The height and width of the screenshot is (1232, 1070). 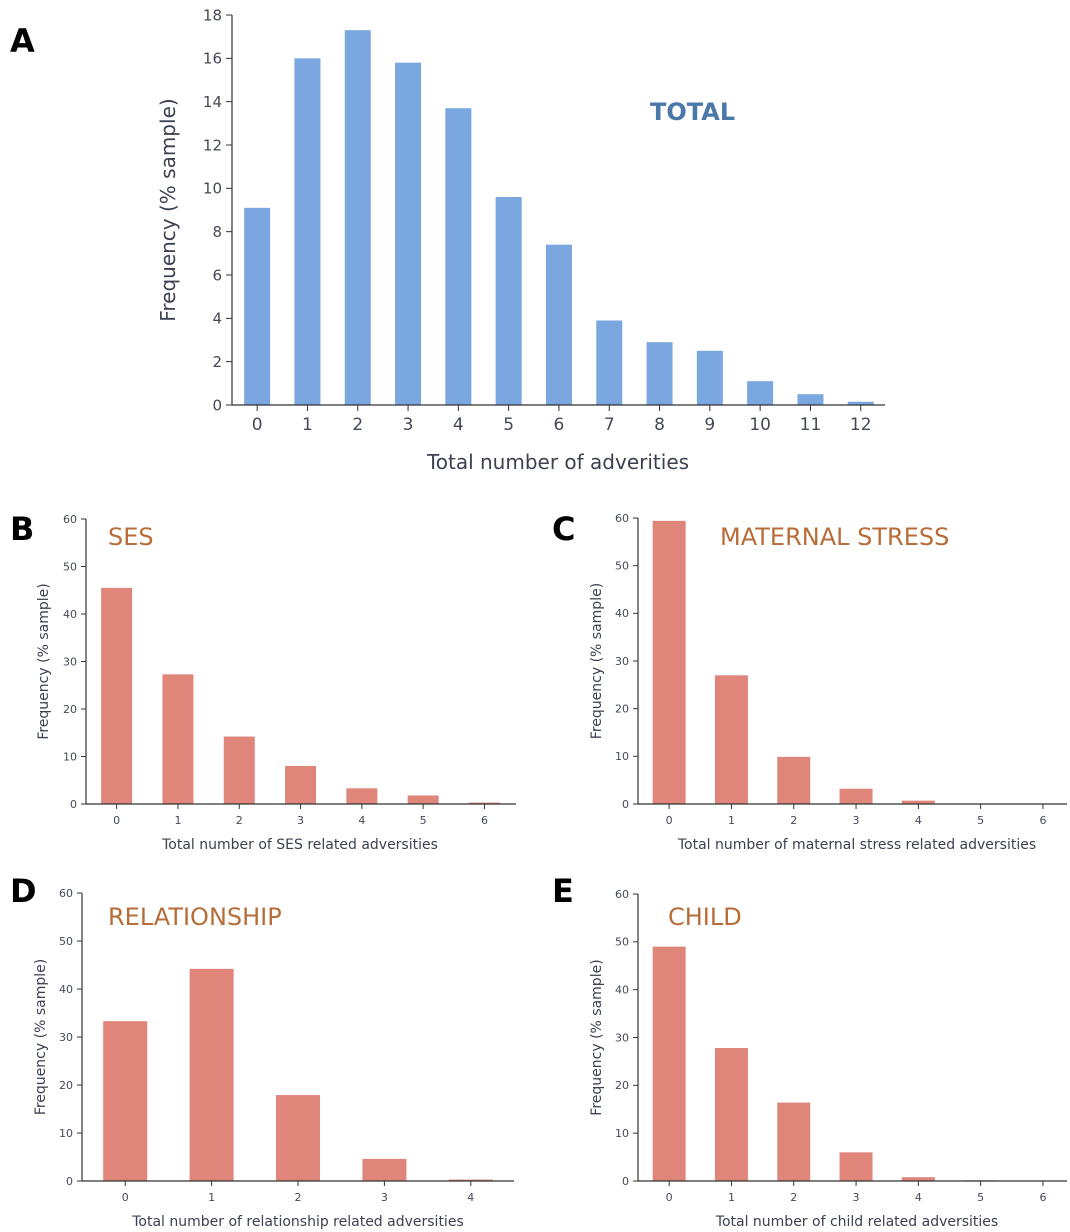 What do you see at coordinates (212, 102) in the screenshot?
I see `y-tick-label: 14` at bounding box center [212, 102].